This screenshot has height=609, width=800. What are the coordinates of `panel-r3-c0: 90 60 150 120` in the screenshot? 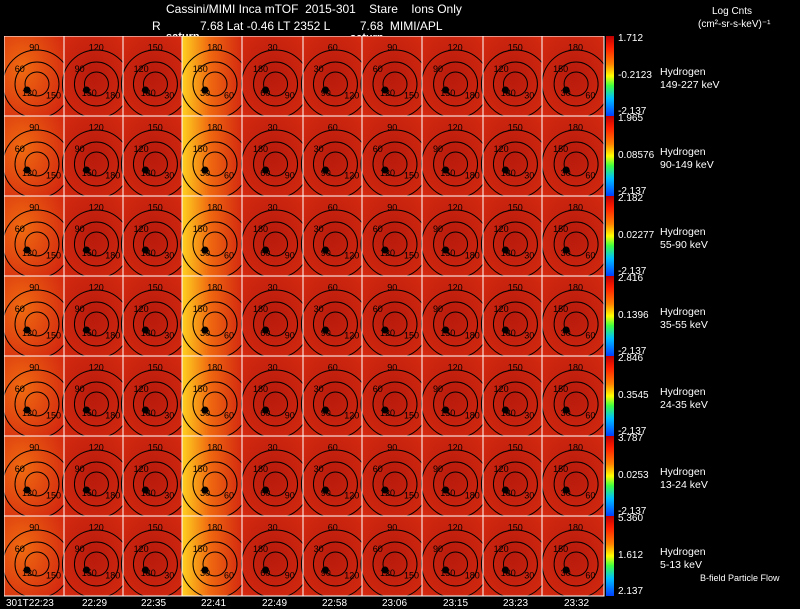 It's located at (38, 317).